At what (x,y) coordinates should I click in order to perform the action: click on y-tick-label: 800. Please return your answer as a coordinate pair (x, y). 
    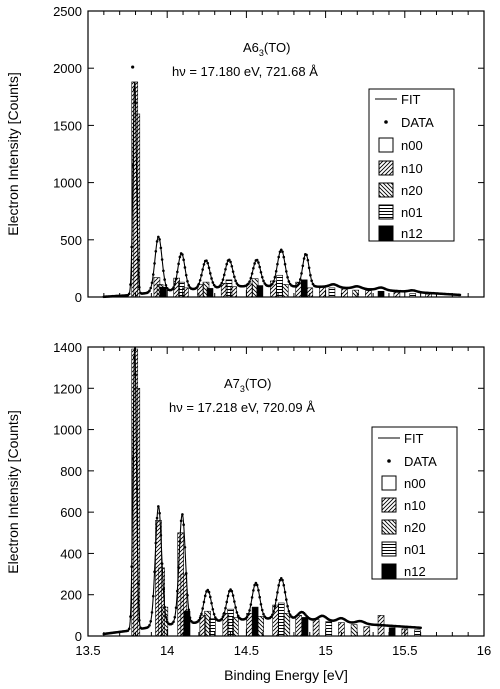
    Looking at the image, I should click on (71, 471).